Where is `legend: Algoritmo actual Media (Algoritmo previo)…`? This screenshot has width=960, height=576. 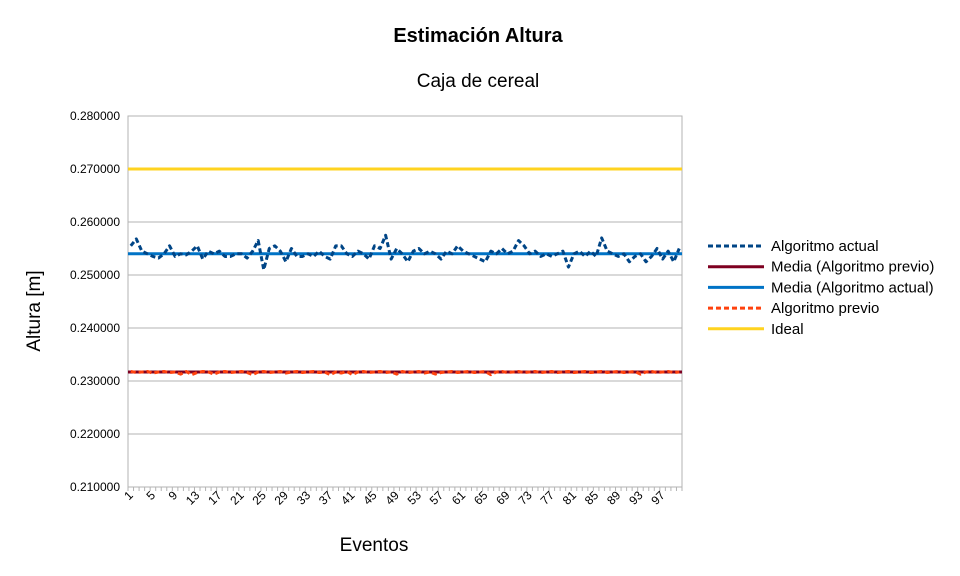 legend: Algoritmo actual Media (Algoritmo previo)… is located at coordinates (821, 288).